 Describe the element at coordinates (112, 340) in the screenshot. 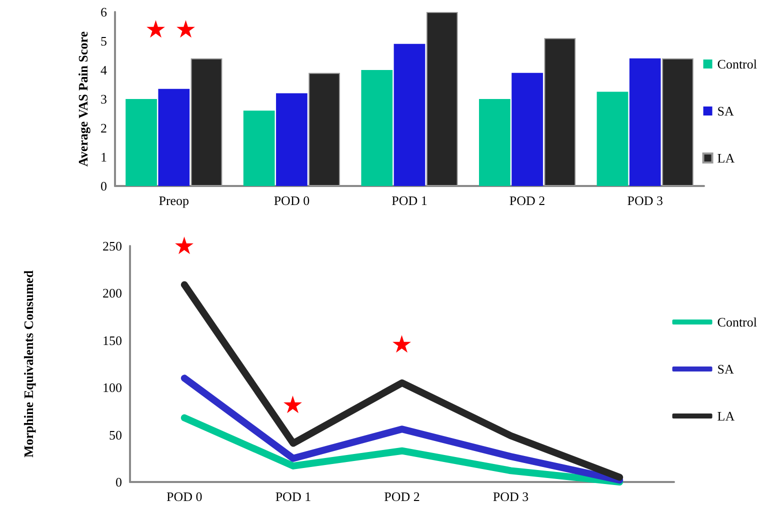

I see `y-tick-label: 150` at that location.